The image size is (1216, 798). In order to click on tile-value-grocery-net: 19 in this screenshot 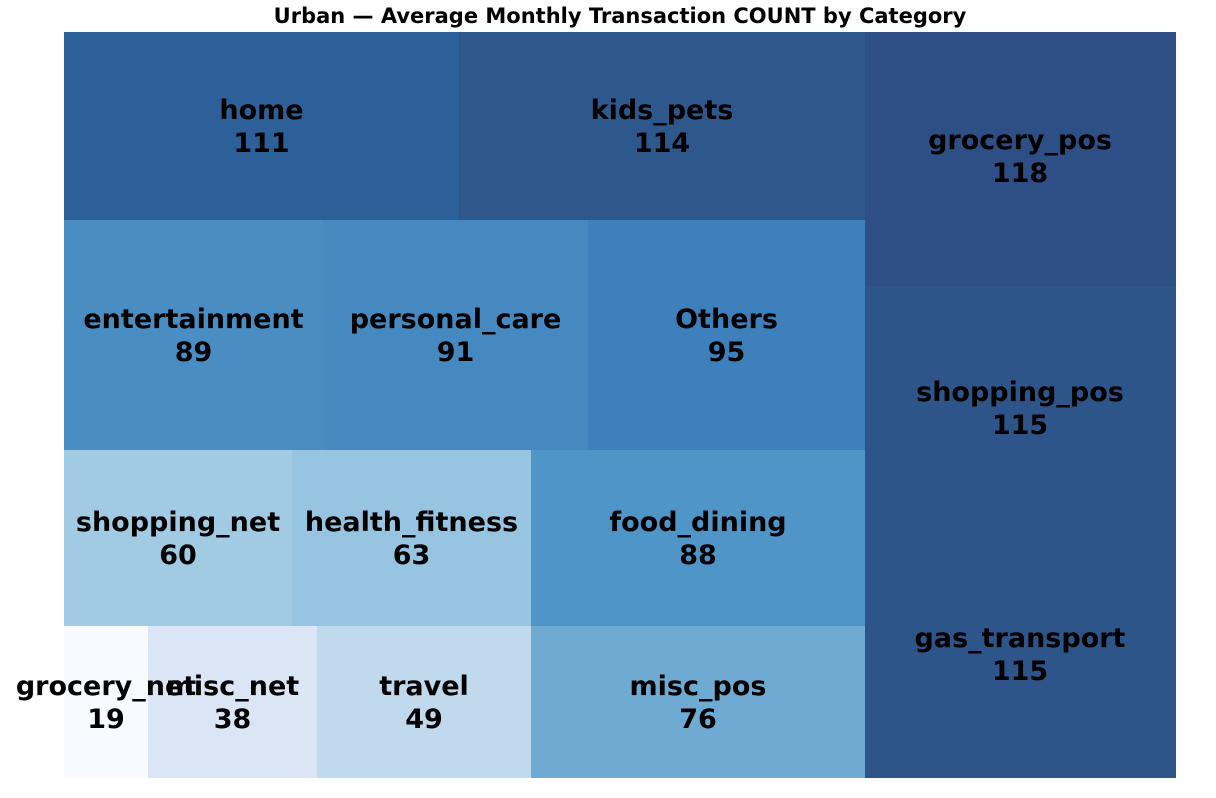, I will do `click(106, 719)`.